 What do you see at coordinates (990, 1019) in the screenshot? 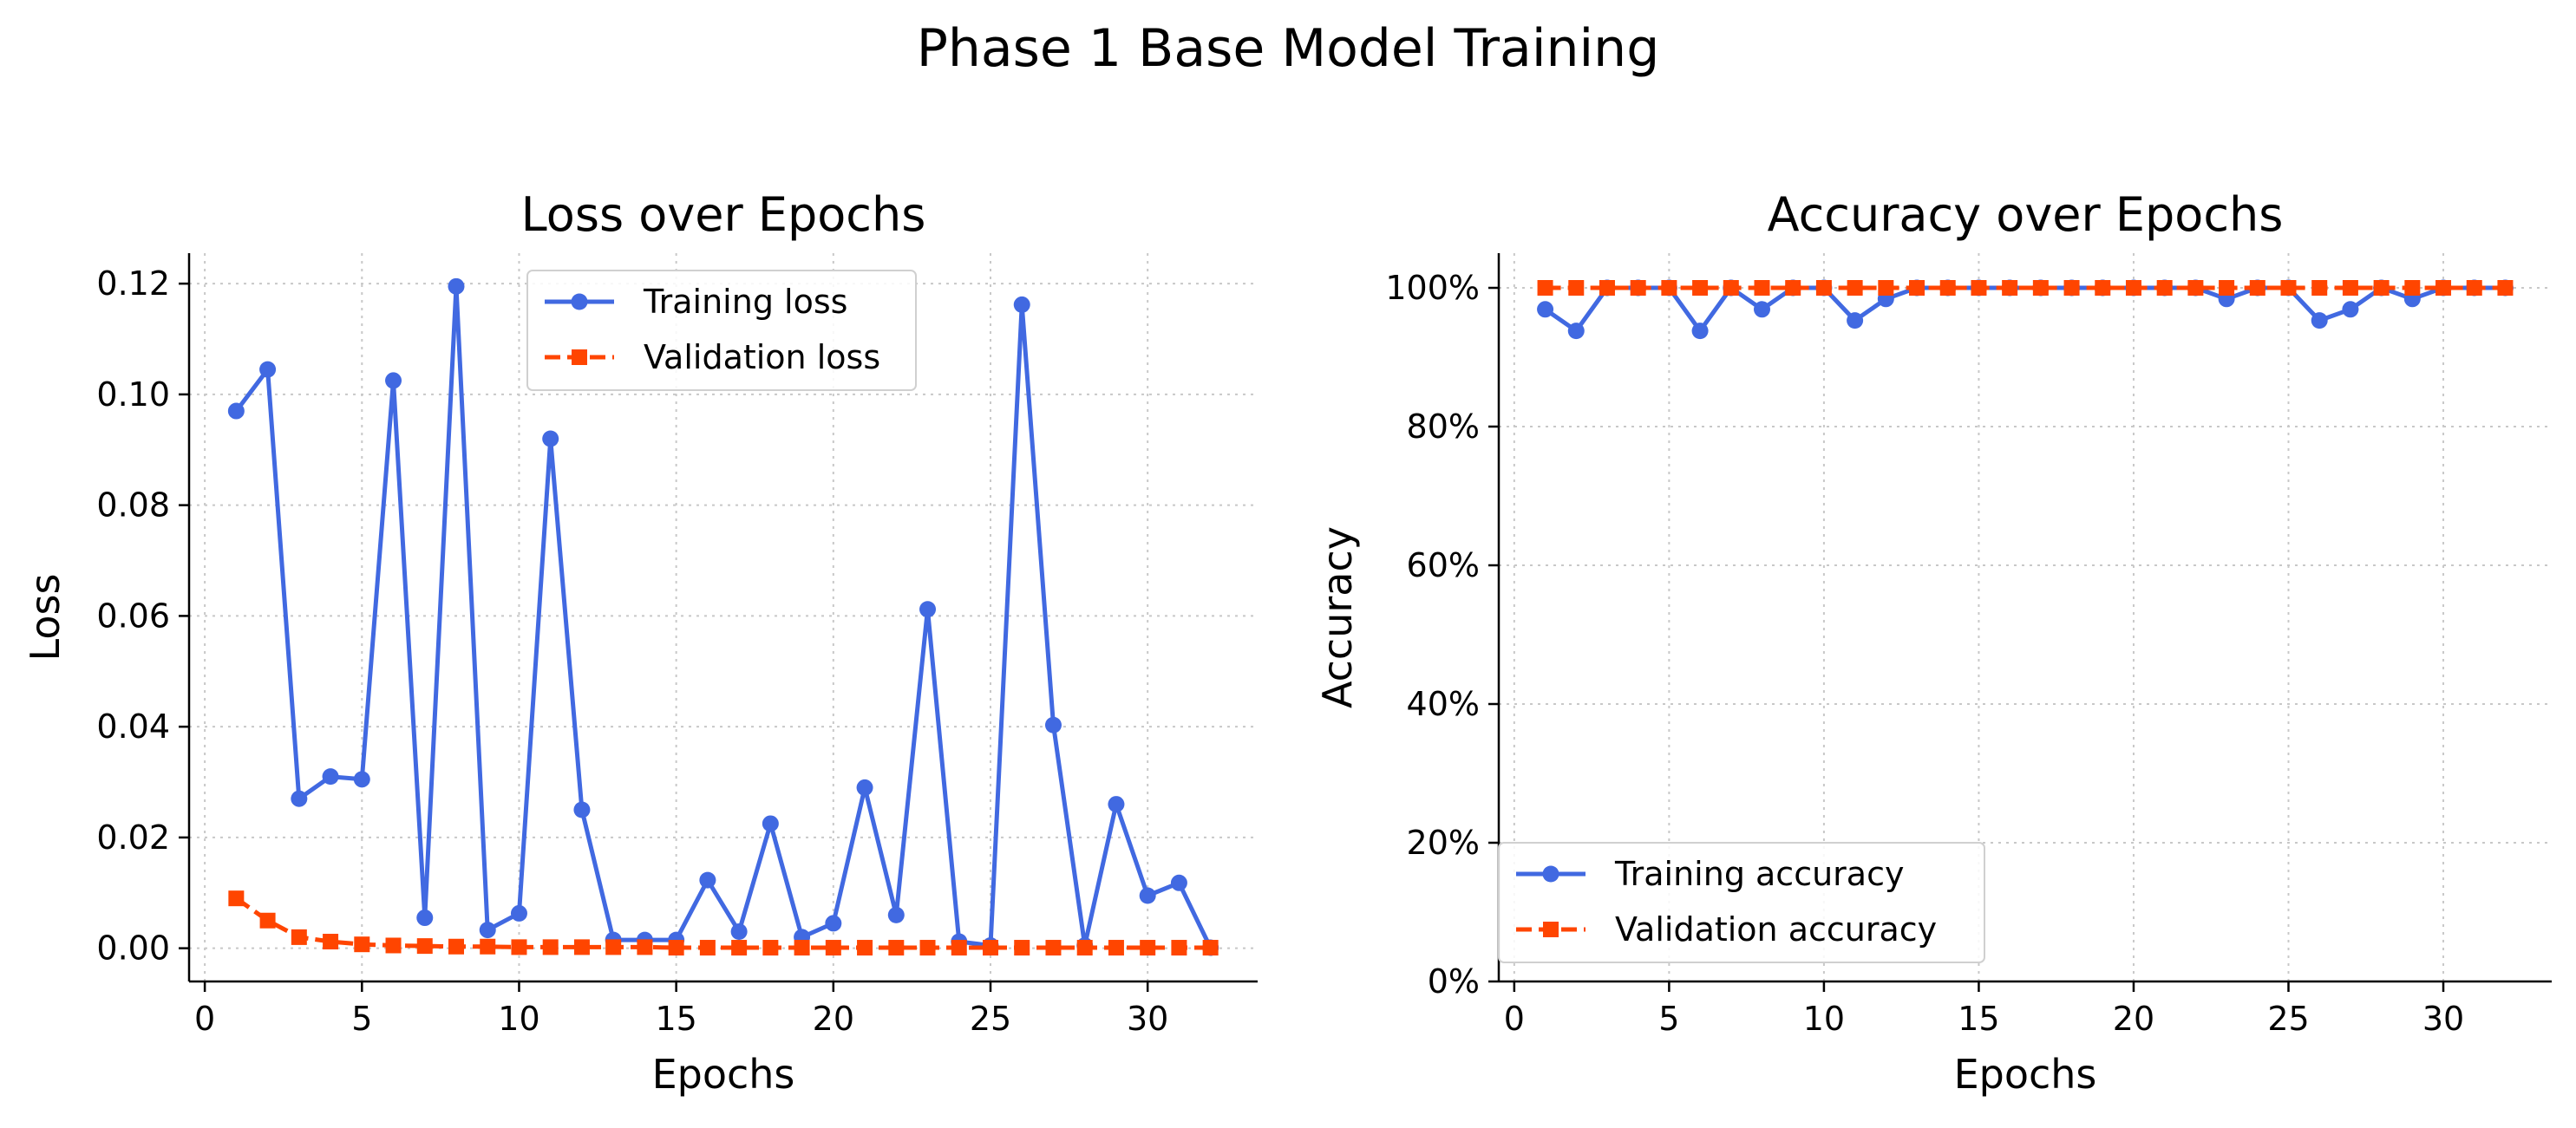
I see `loss-x-tick-label-5: 25` at bounding box center [990, 1019].